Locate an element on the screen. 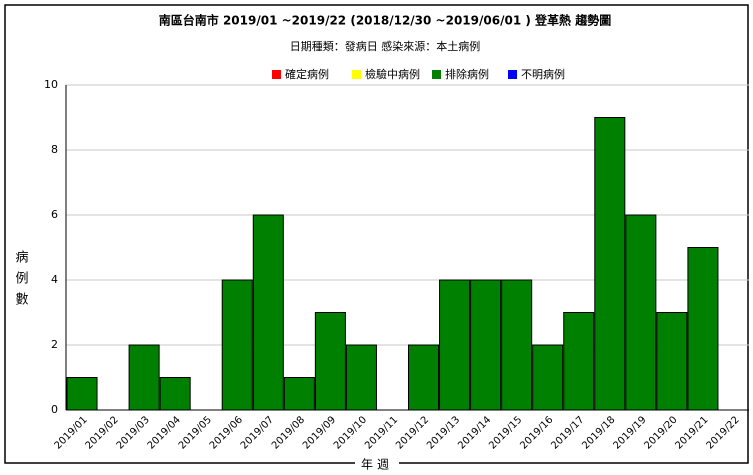  y-tick-label: 2 is located at coordinates (54, 344).